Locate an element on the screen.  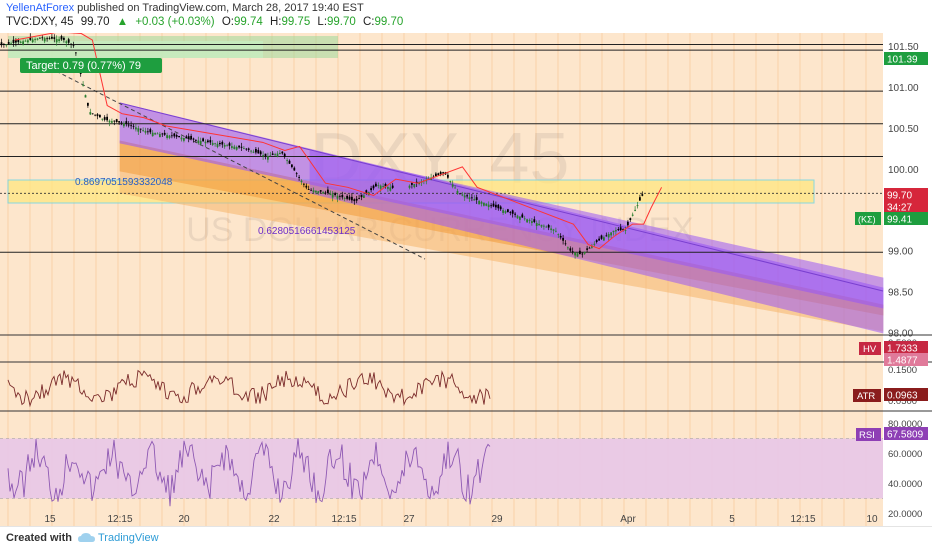
countdown-badge-bg is located at coordinates (906, 206).